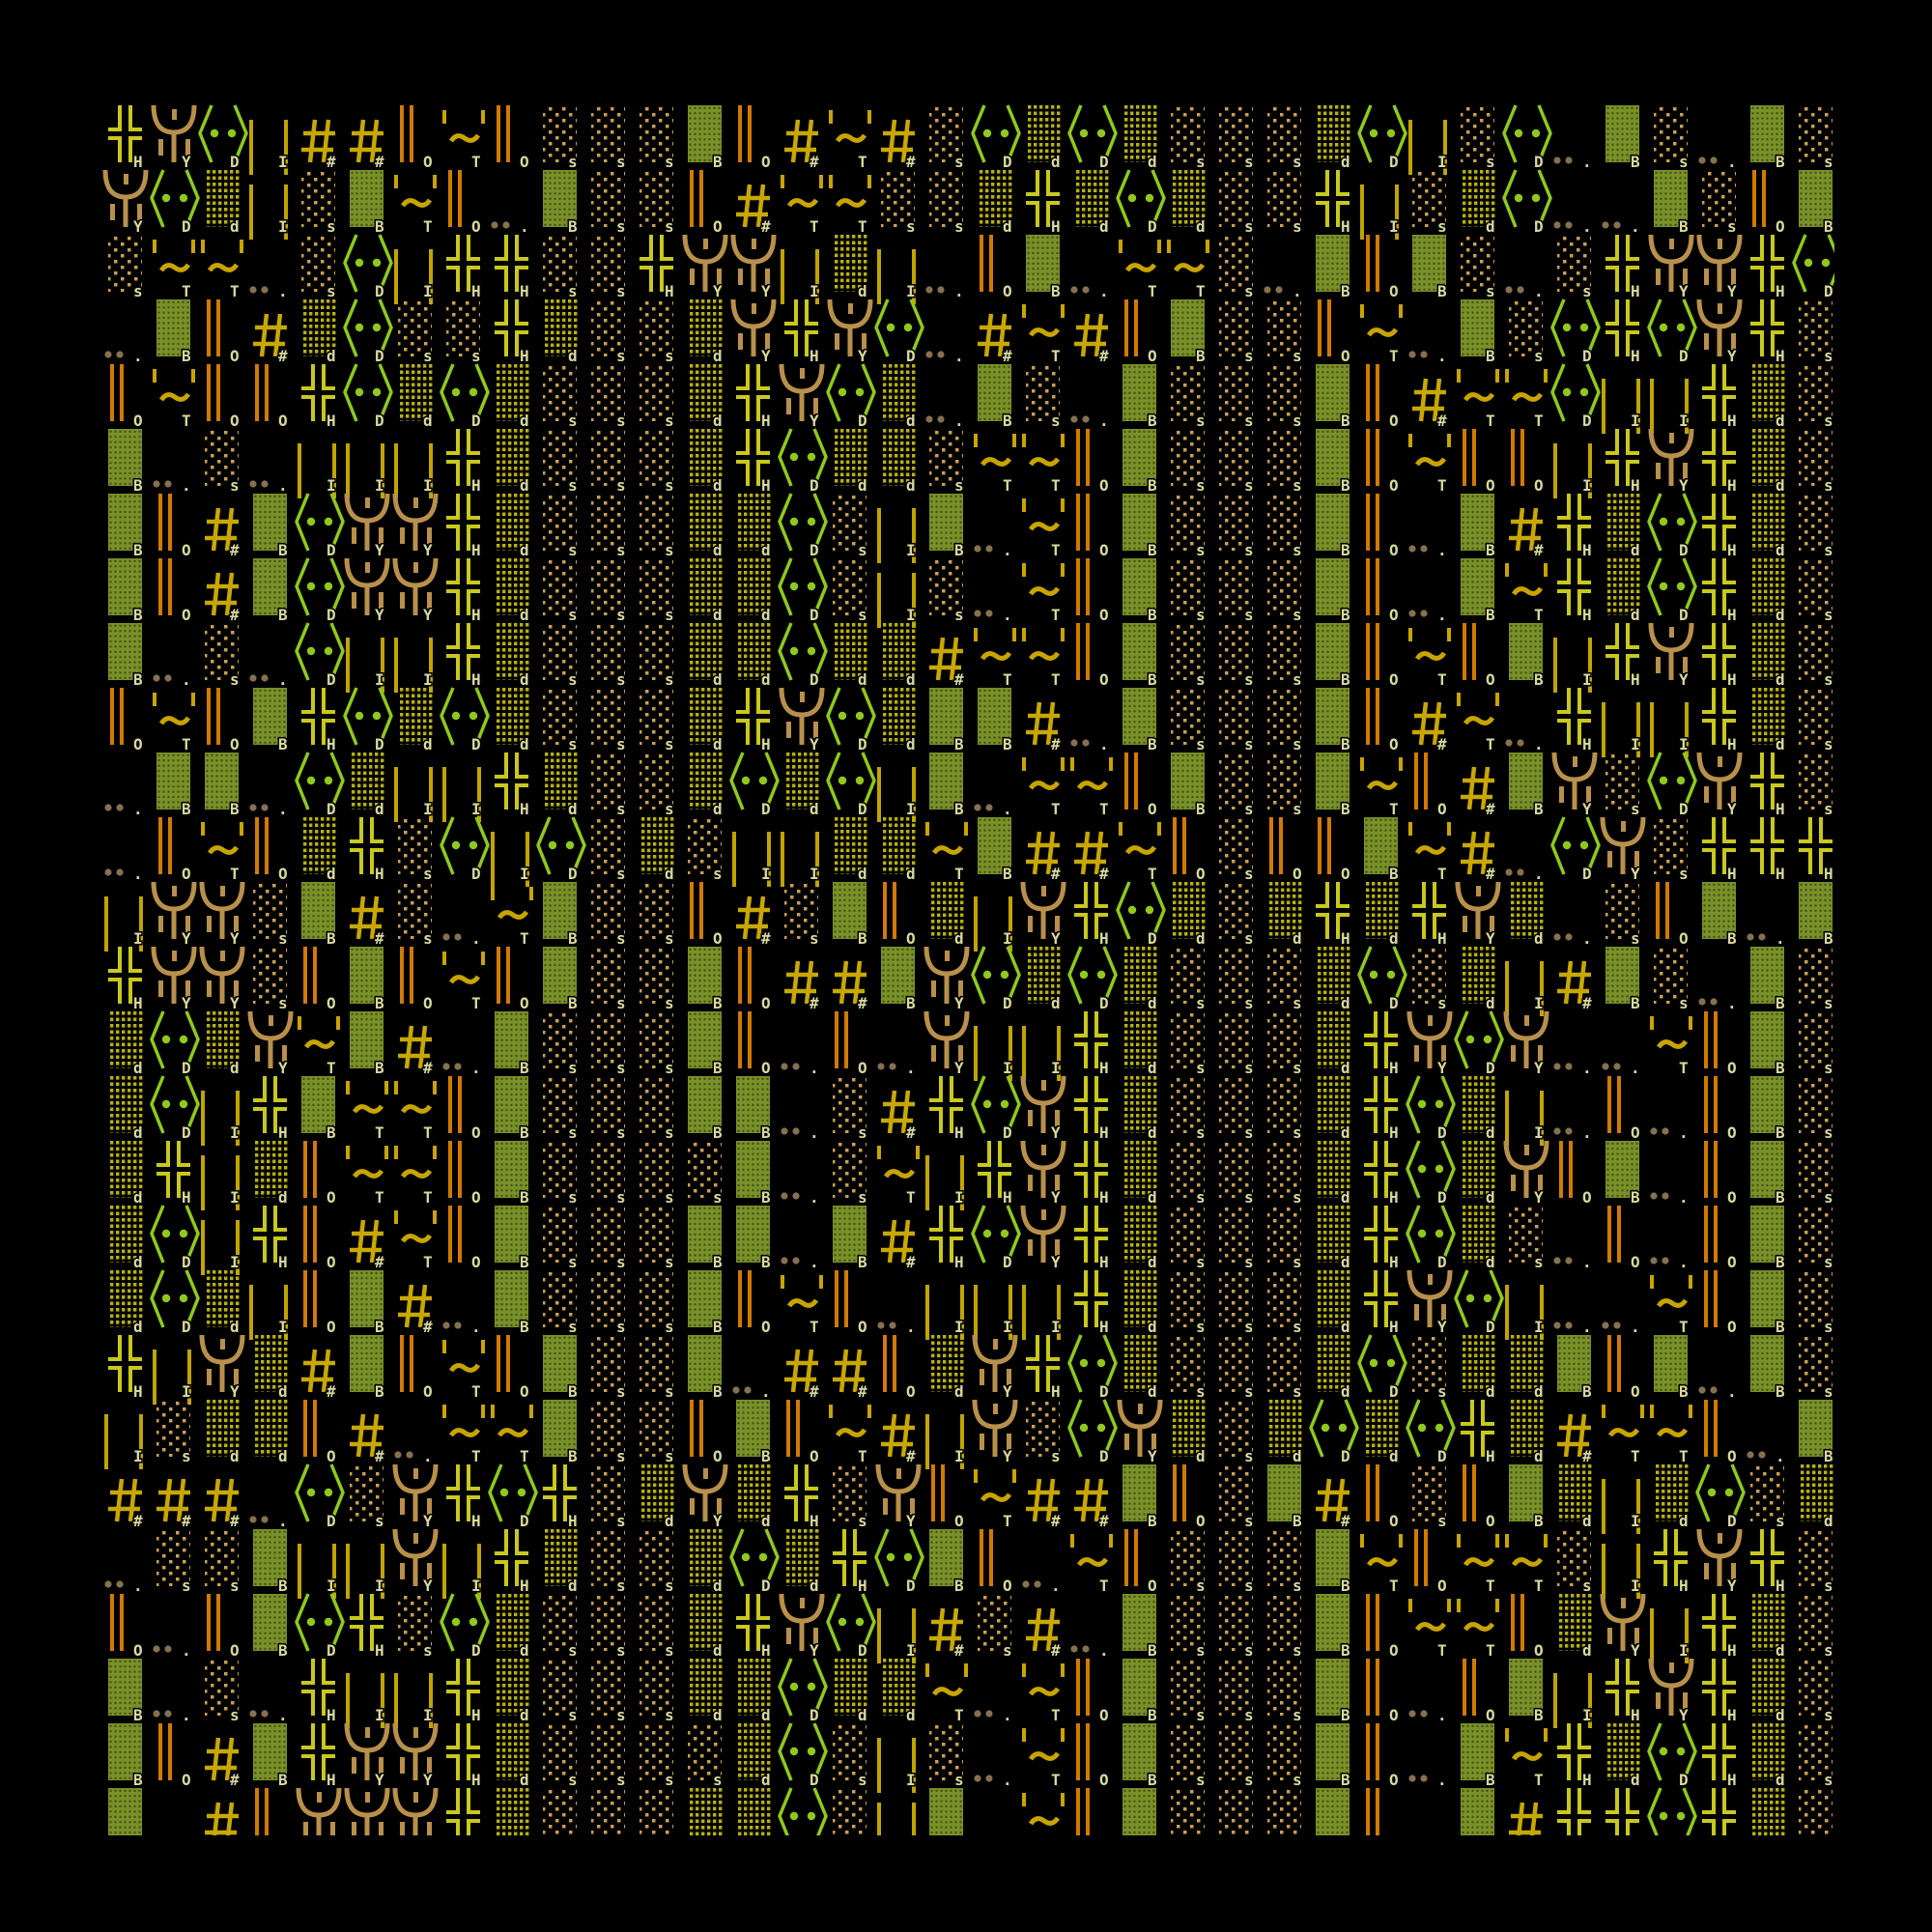  What do you see at coordinates (983, 1197) in the screenshot?
I see `grid-row-code: dHIdOTTOBssssB.sTIHYHdsssdHDdYOB.OBs` at bounding box center [983, 1197].